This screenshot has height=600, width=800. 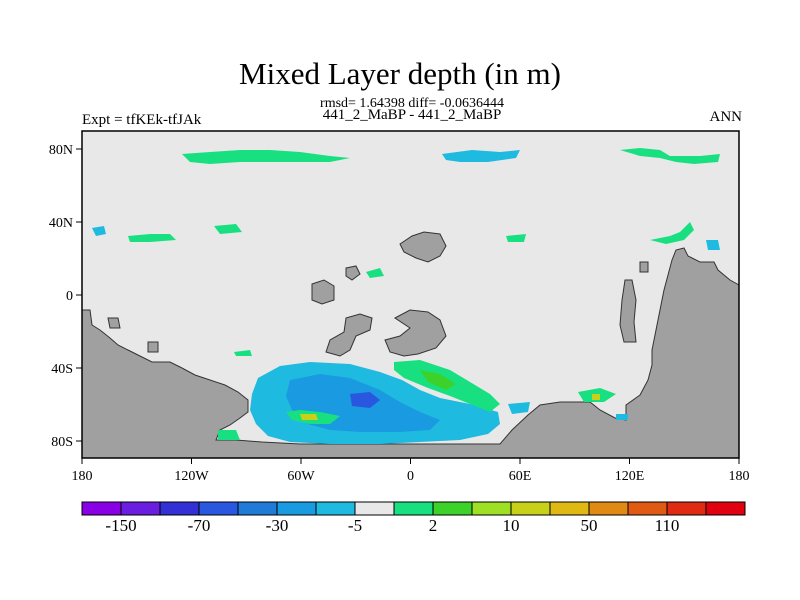 I want to click on colorbar-label: 50, so click(x=589, y=525).